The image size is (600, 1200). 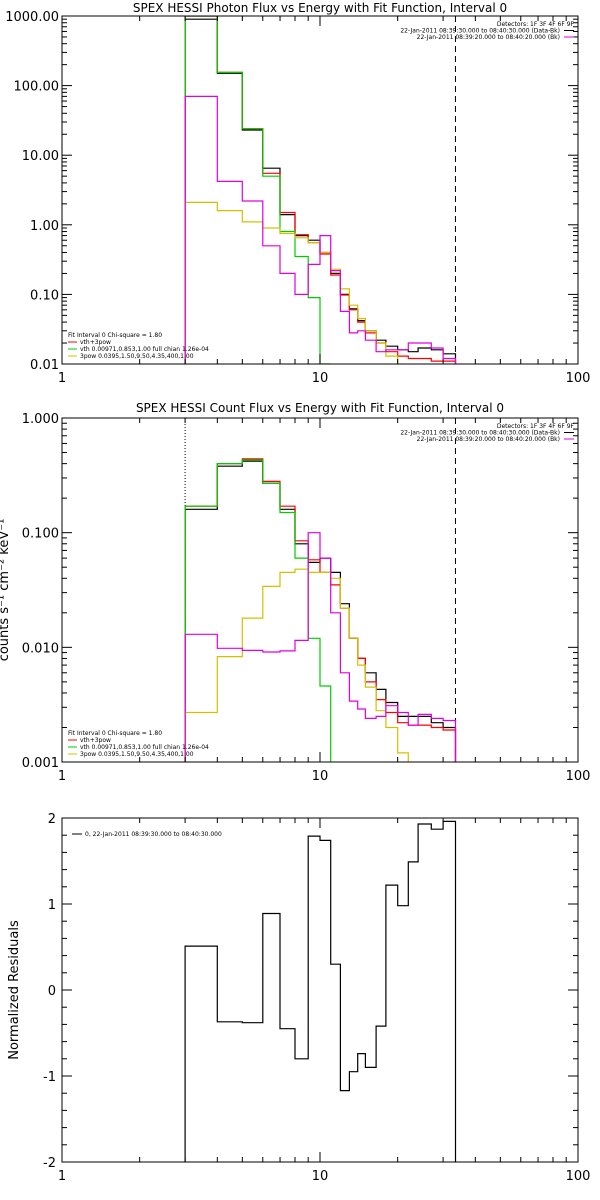 What do you see at coordinates (14, 990) in the screenshot?
I see `y-axis-label: Normalized Residuals` at bounding box center [14, 990].